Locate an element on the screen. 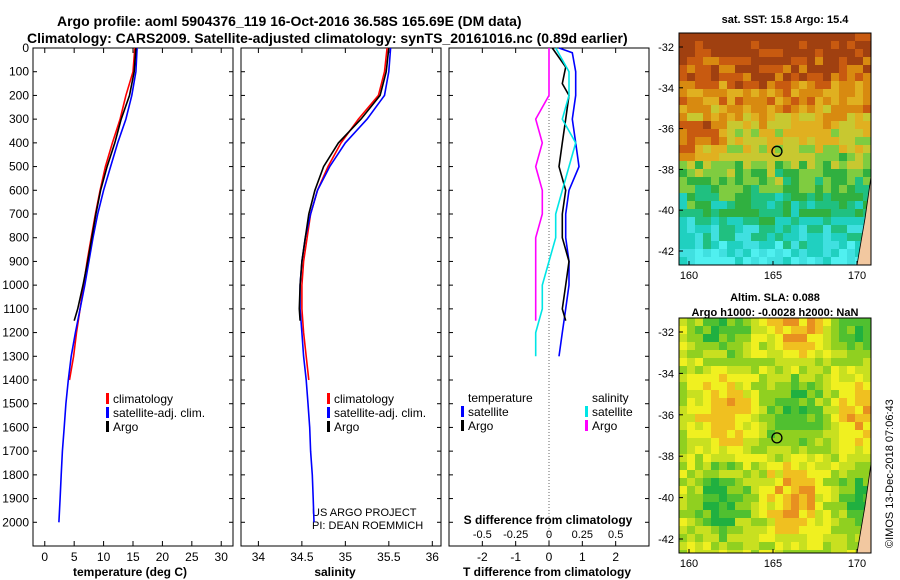 This screenshot has height=580, width=900. sla-map-title-line-1: Altim. SLA: 0.088 is located at coordinates (775, 298).